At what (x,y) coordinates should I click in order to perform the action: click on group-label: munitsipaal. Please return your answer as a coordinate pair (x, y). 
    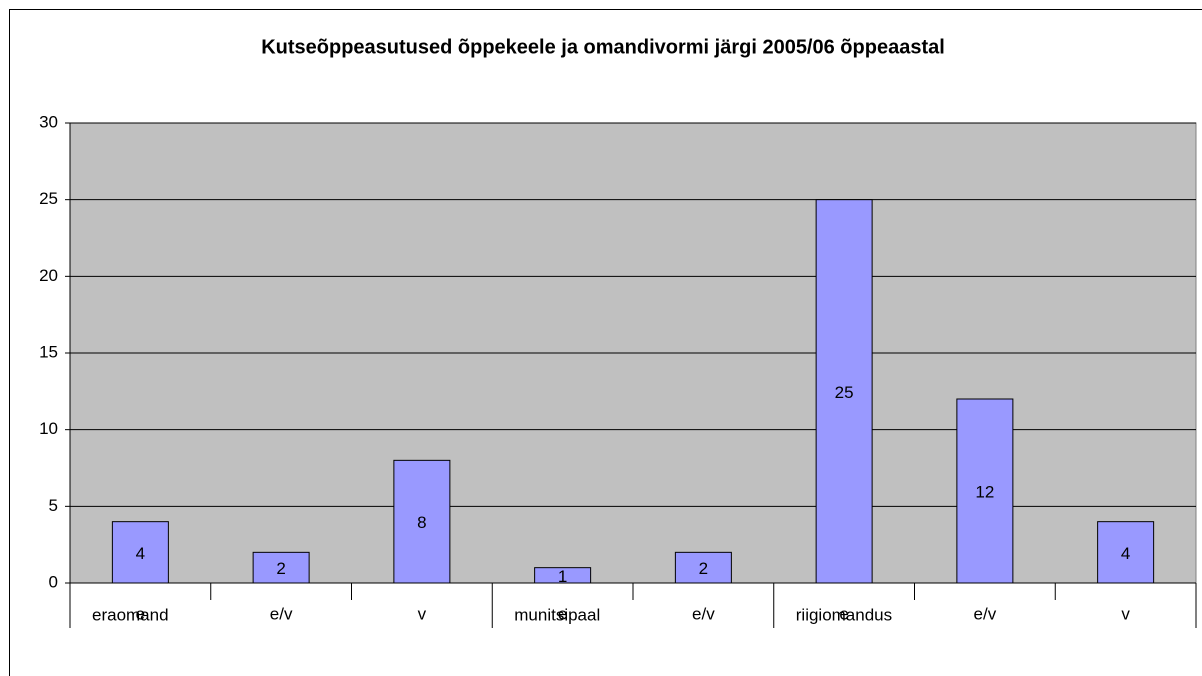
    Looking at the image, I should click on (557, 614).